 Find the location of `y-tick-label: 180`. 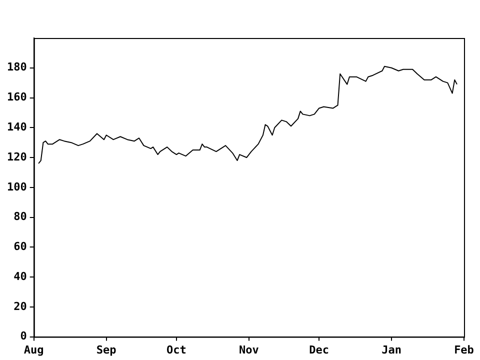

y-tick-label: 180 is located at coordinates (16, 67).